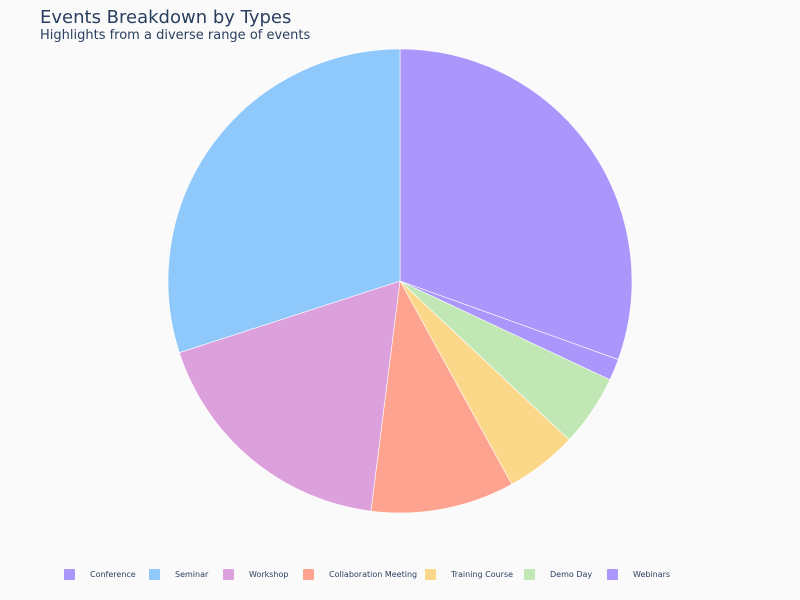 The width and height of the screenshot is (800, 600). I want to click on legend-item-workshop: Workshop, so click(255, 574).